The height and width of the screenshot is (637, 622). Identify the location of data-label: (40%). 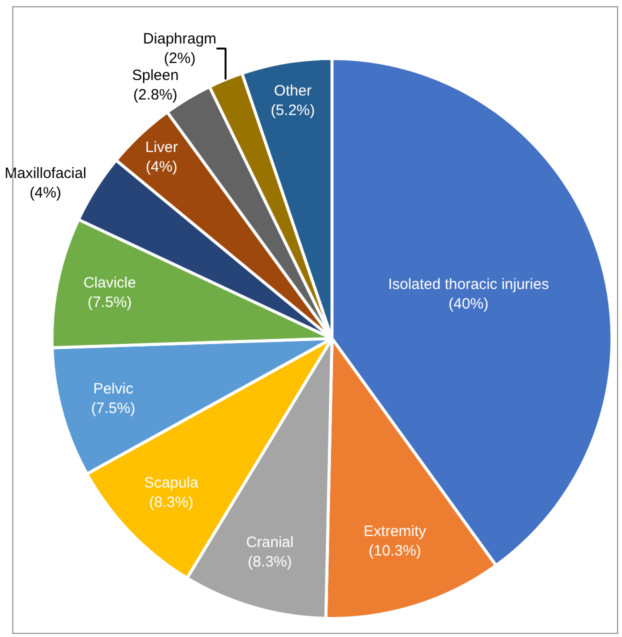
(468, 304).